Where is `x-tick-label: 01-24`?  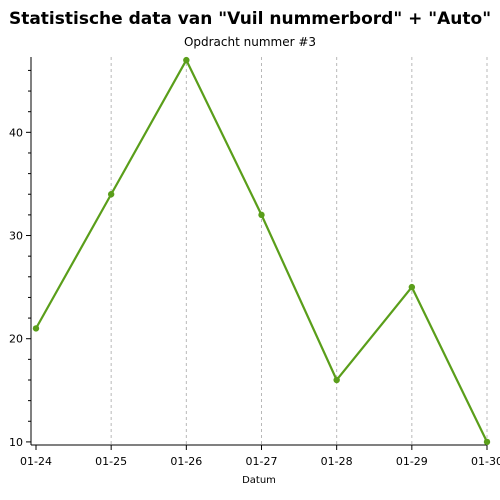 x-tick-label: 01-24 is located at coordinates (36, 461).